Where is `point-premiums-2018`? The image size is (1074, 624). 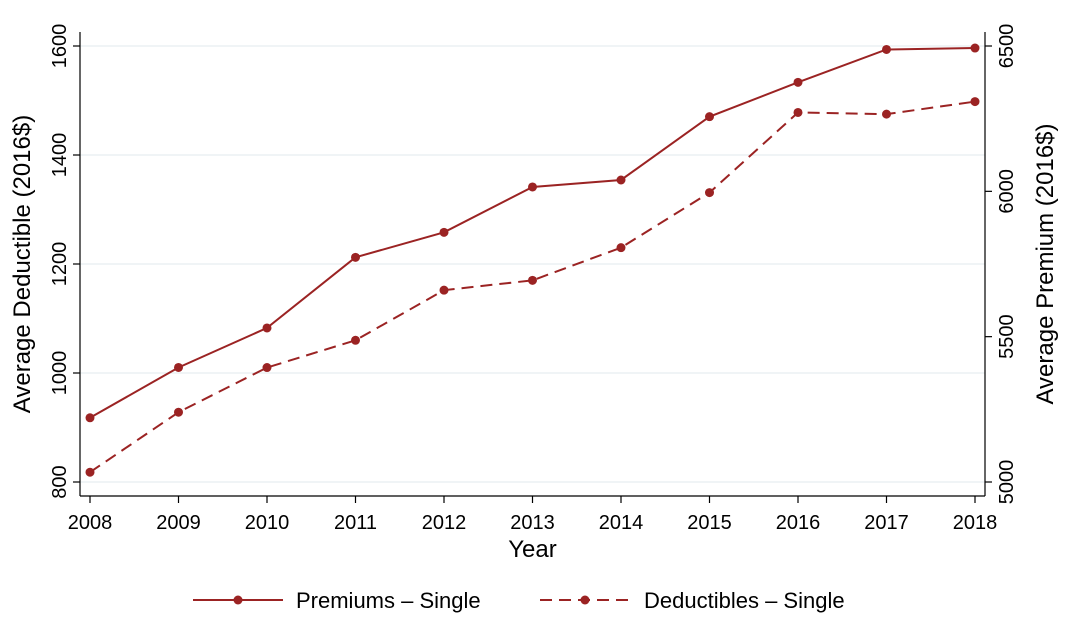 point-premiums-2018 is located at coordinates (975, 48).